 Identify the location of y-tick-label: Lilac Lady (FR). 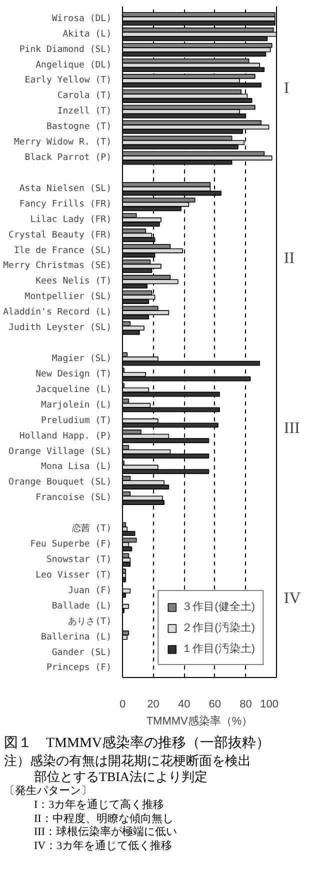
(71, 219).